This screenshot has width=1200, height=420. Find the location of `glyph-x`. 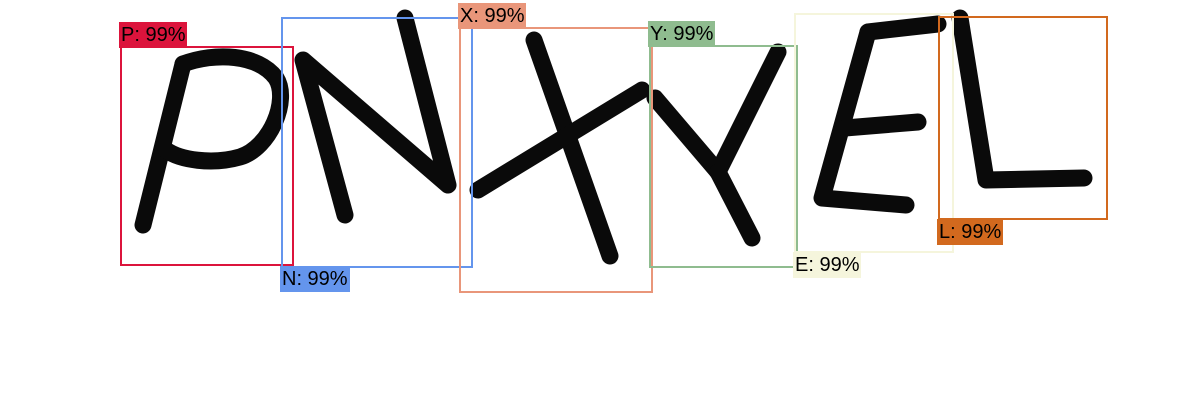

glyph-x is located at coordinates (560, 148).